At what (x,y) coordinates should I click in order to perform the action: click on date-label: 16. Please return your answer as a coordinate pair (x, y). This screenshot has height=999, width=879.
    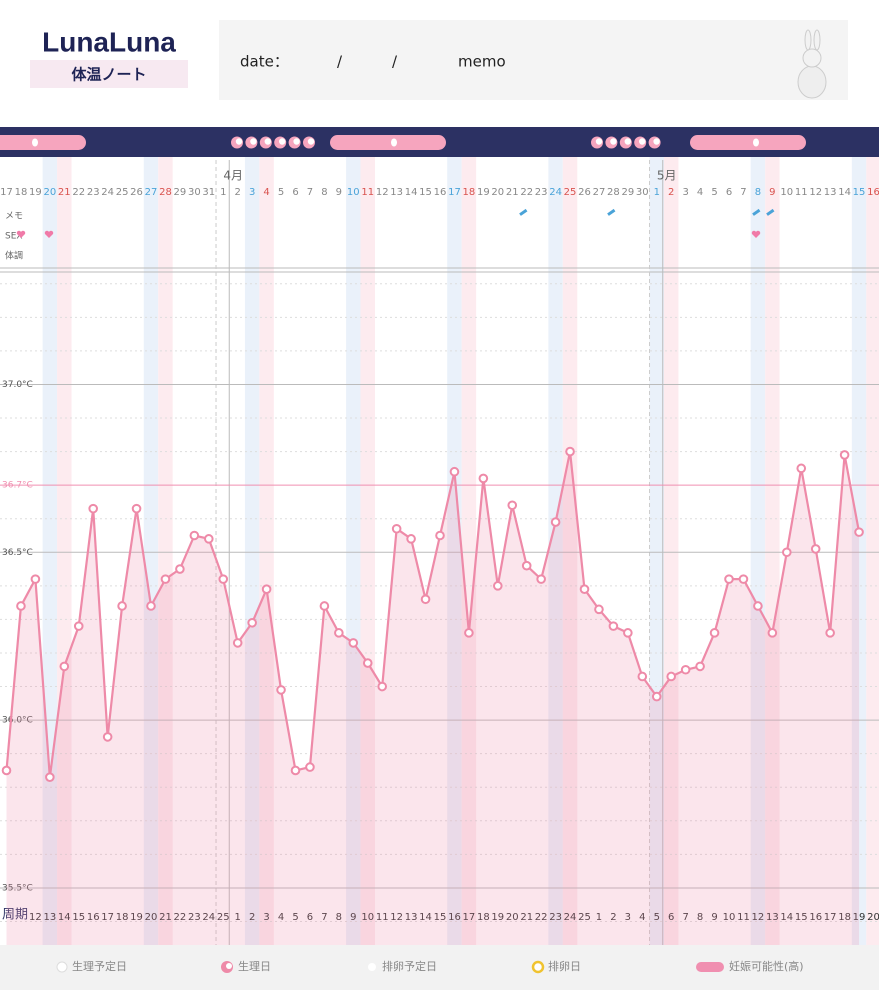
    Looking at the image, I should click on (873, 192).